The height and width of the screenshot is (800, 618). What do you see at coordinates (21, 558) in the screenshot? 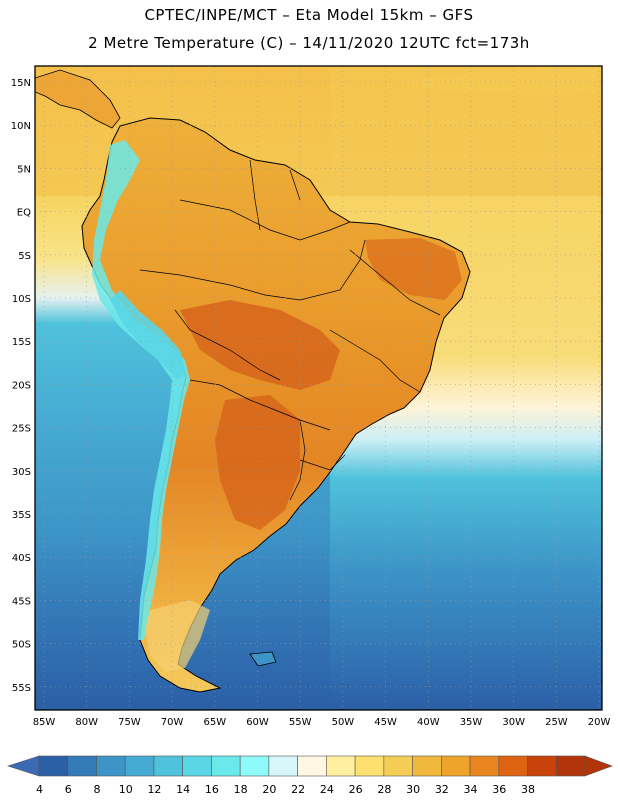
I see `latitude-label: 40S` at bounding box center [21, 558].